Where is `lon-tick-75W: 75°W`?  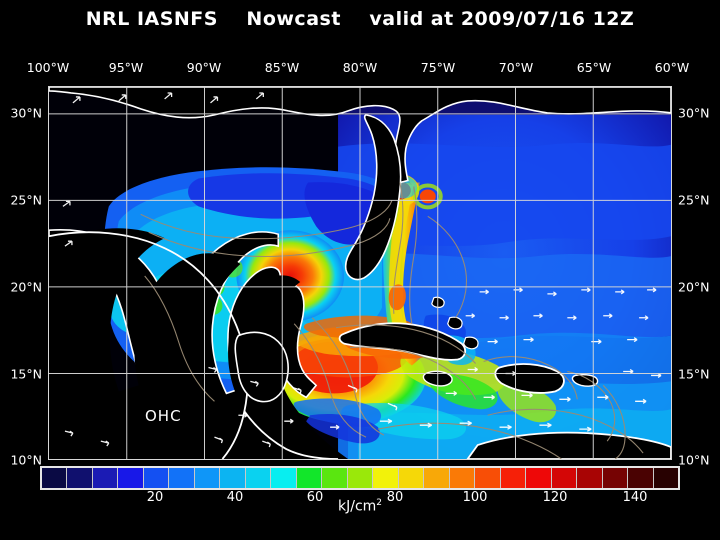
lon-tick-75W: 75°W is located at coordinates (438, 67).